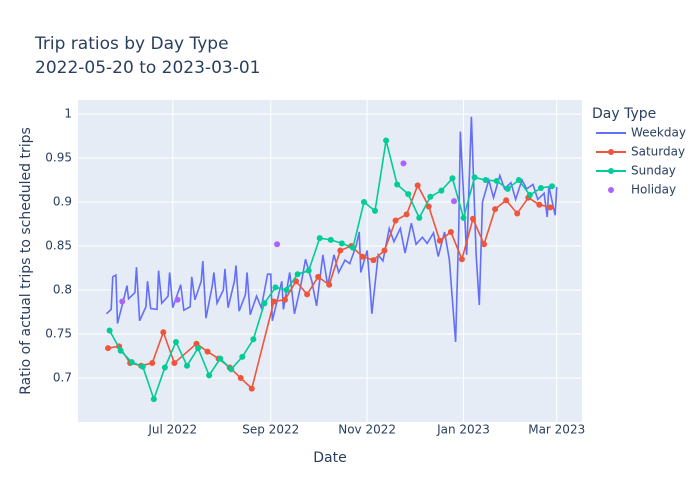 The width and height of the screenshot is (700, 500). I want to click on chart-title: Trip ratios by Day Type, so click(131, 44).